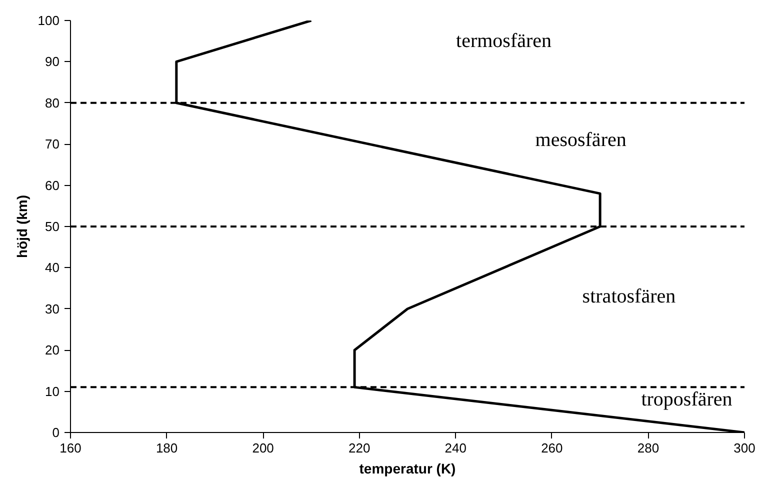  What do you see at coordinates (263, 448) in the screenshot?
I see `x-tick-label: 200` at bounding box center [263, 448].